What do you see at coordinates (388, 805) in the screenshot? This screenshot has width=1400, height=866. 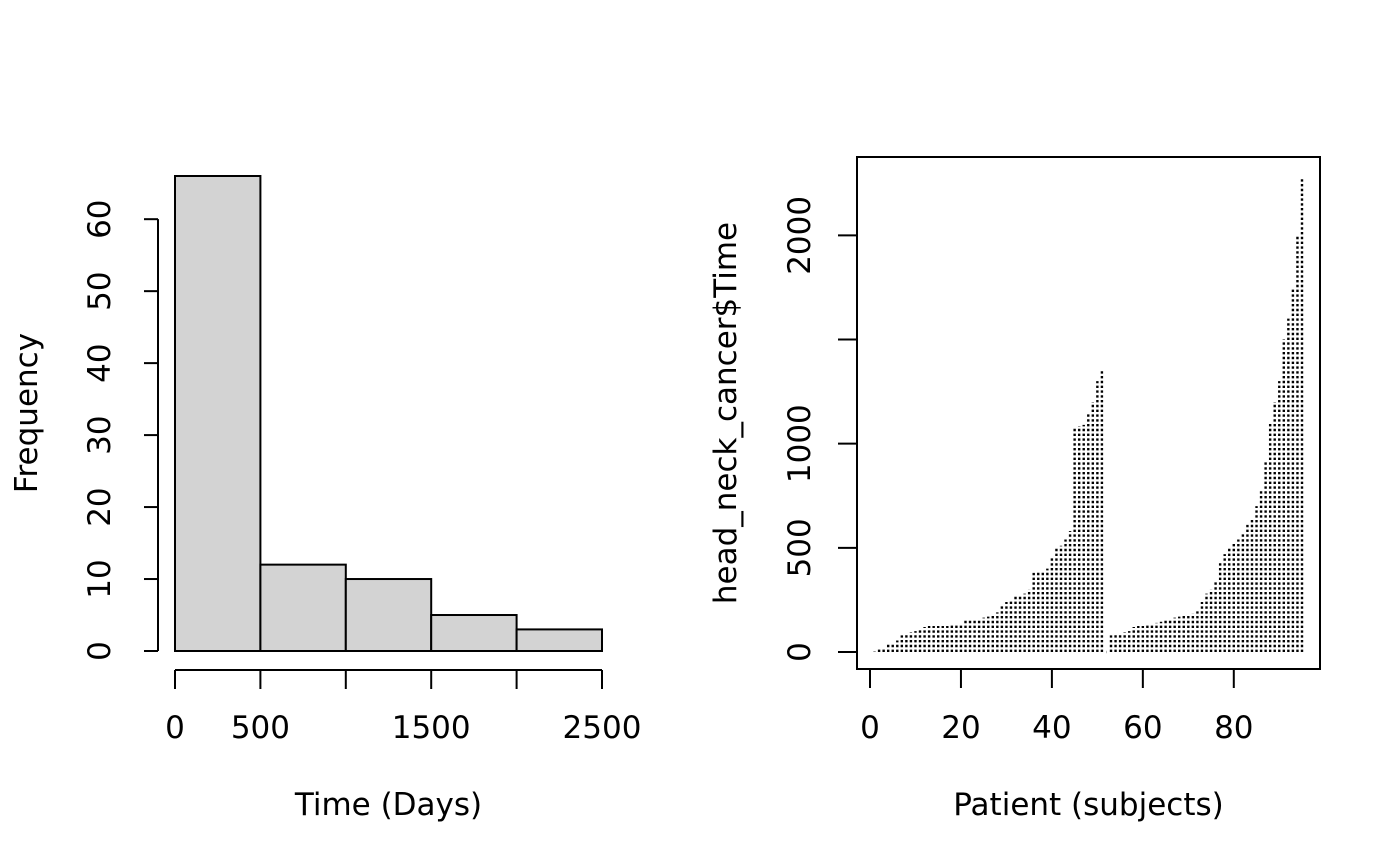 I see `x-axis-title: Time (Days)` at bounding box center [388, 805].